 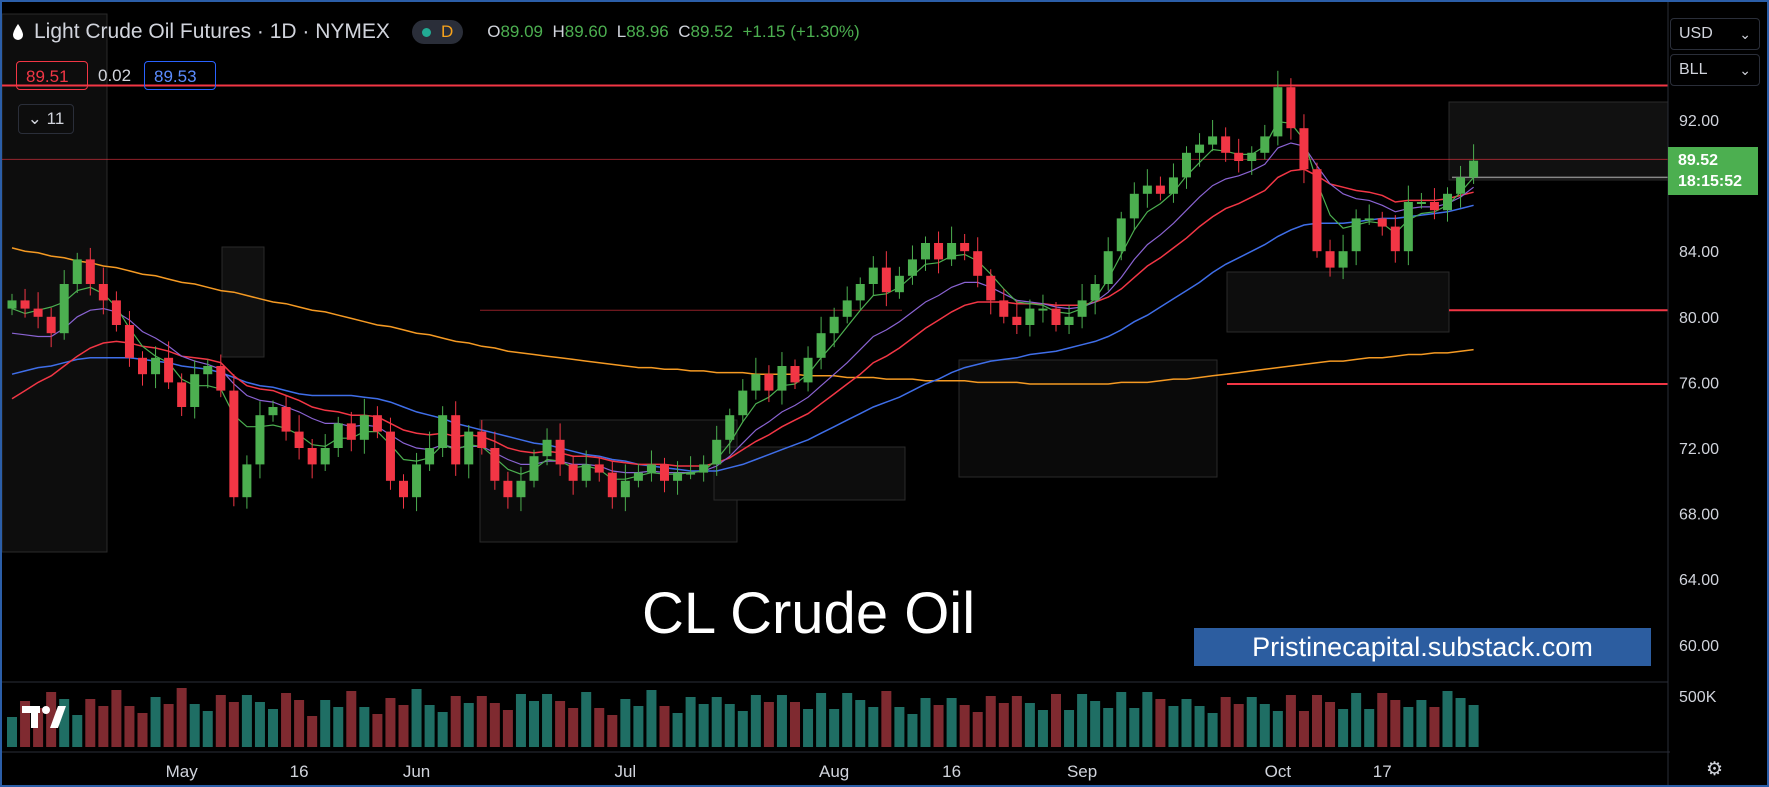 I want to click on last-price-value: 89.52, so click(x=1698, y=160).